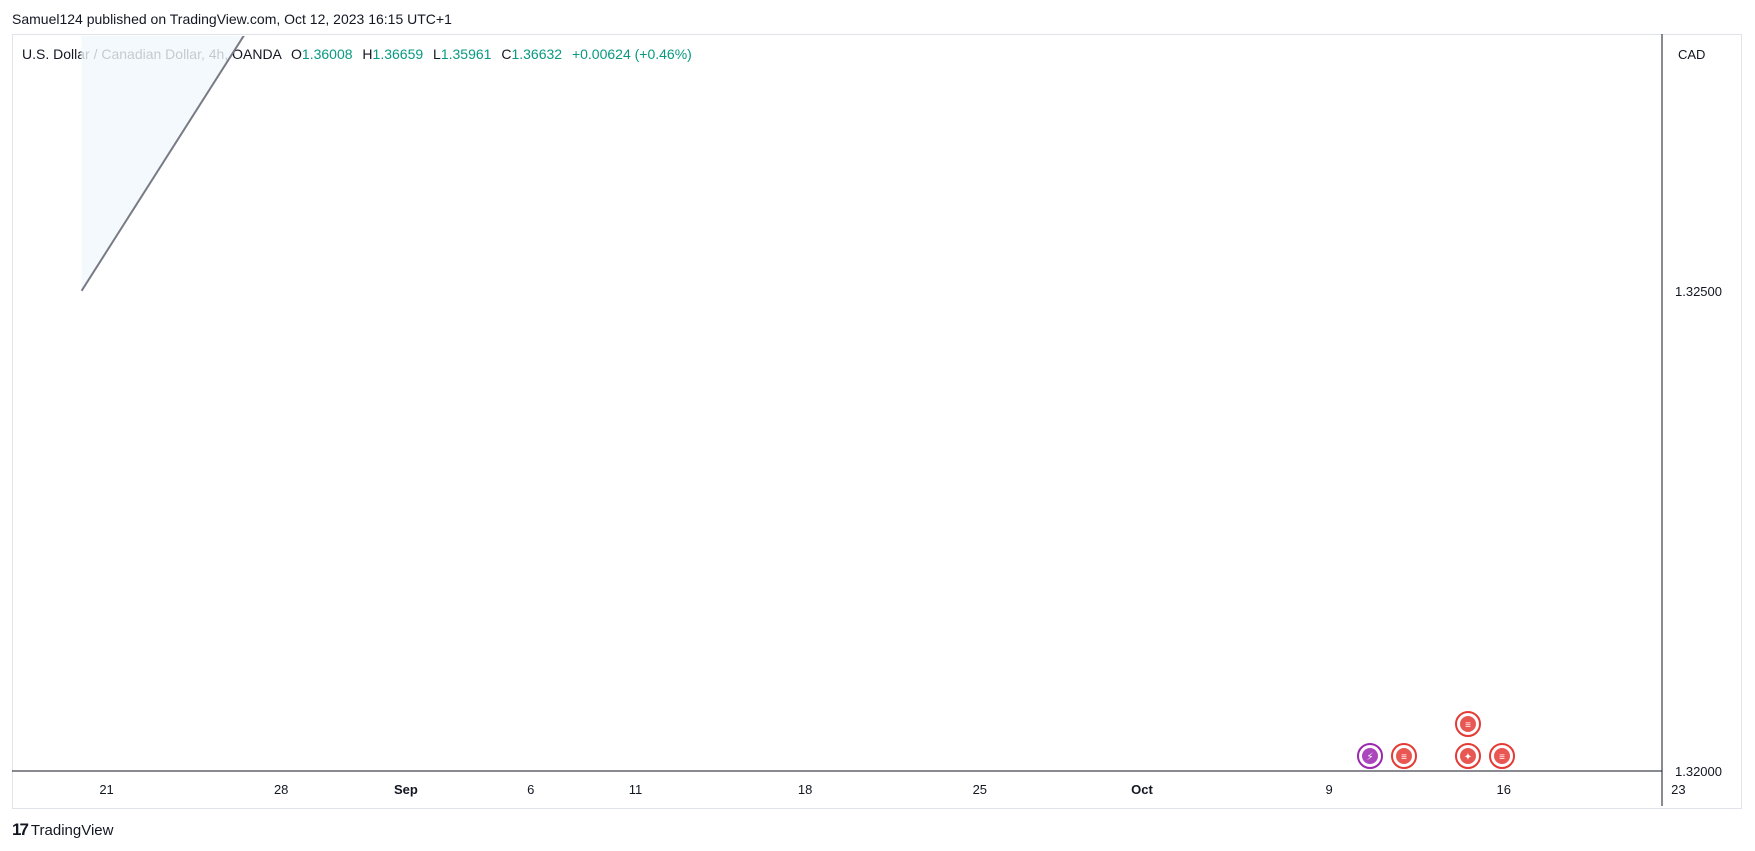 The image size is (1755, 851). Describe the element at coordinates (1504, 789) in the screenshot. I see `time-tick-label: 16` at that location.